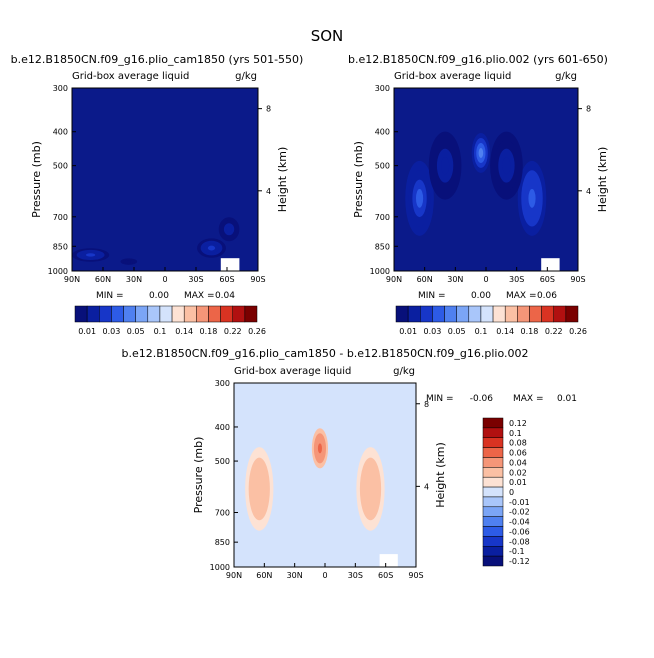 Image resolution: width=654 pixels, height=658 pixels. What do you see at coordinates (382, 246) in the screenshot?
I see `y-tick-label: 850` at bounding box center [382, 246].